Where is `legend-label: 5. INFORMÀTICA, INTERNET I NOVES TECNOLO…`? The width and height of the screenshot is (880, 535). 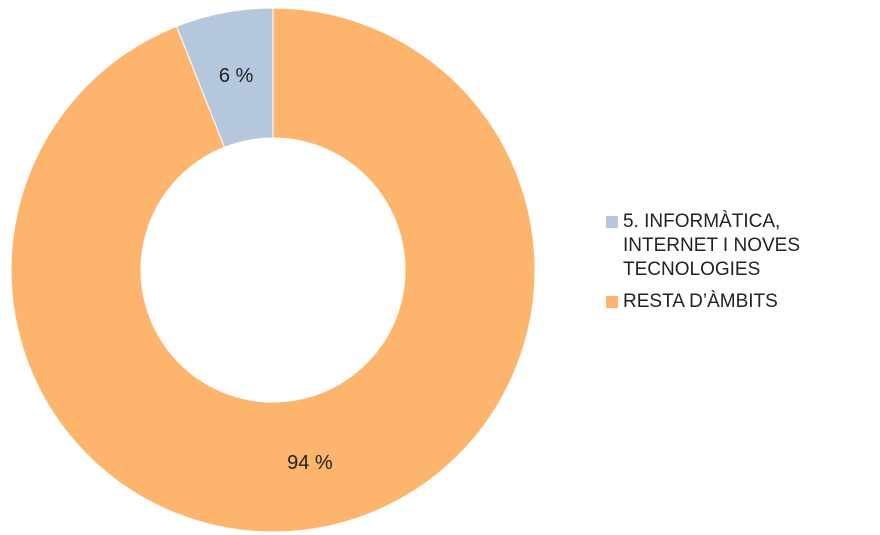 legend-label: 5. INFORMÀTICA, INTERNET I NOVES TECNOLO… is located at coordinates (712, 245).